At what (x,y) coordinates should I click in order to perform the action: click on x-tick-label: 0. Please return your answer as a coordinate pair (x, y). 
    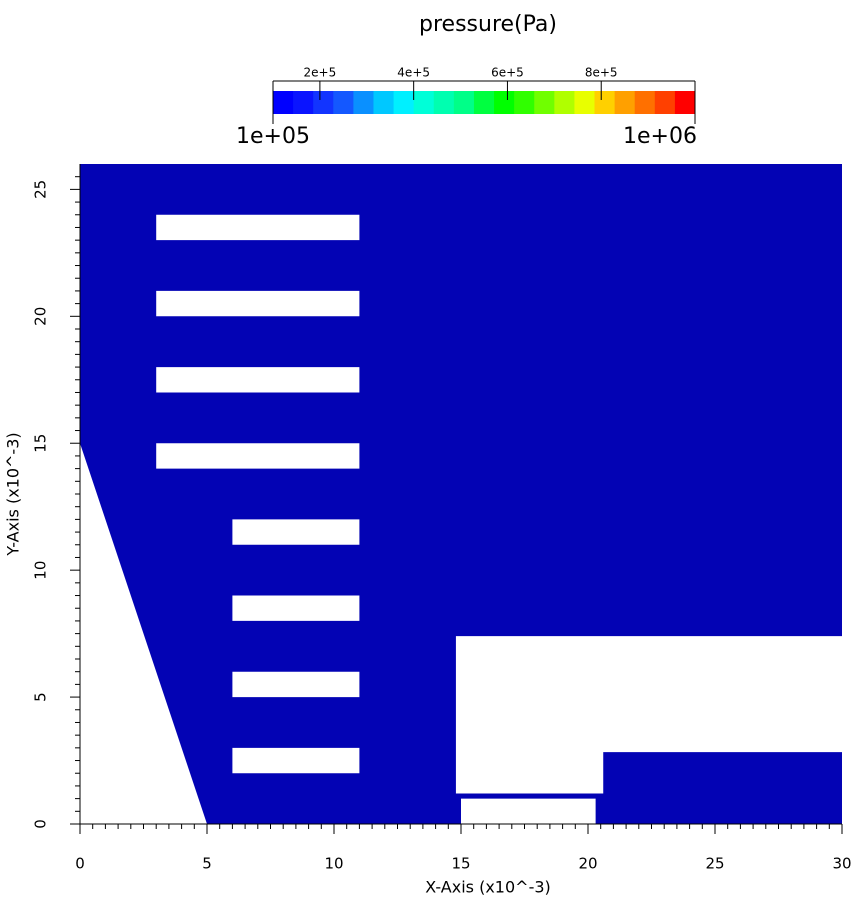
    Looking at the image, I should click on (80, 864).